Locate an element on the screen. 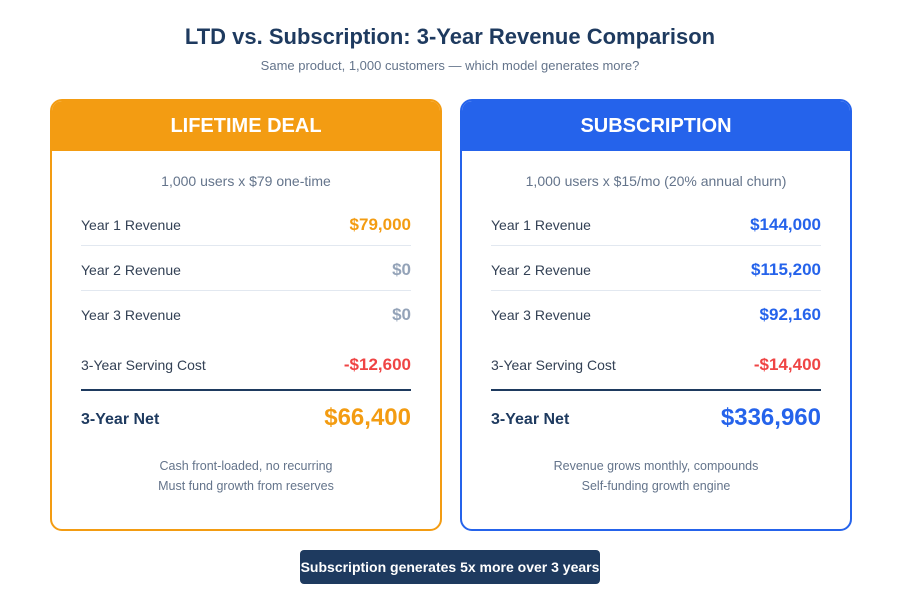 The height and width of the screenshot is (600, 900). card-title: SUBSCRIPTION is located at coordinates (656, 126).